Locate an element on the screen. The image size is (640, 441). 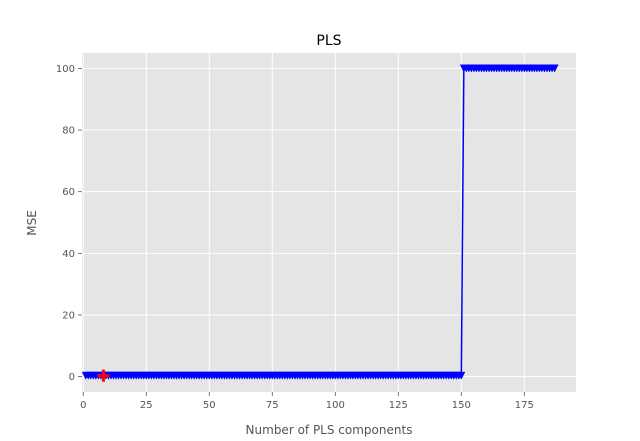
y-axis-label: MSE is located at coordinates (32, 223).